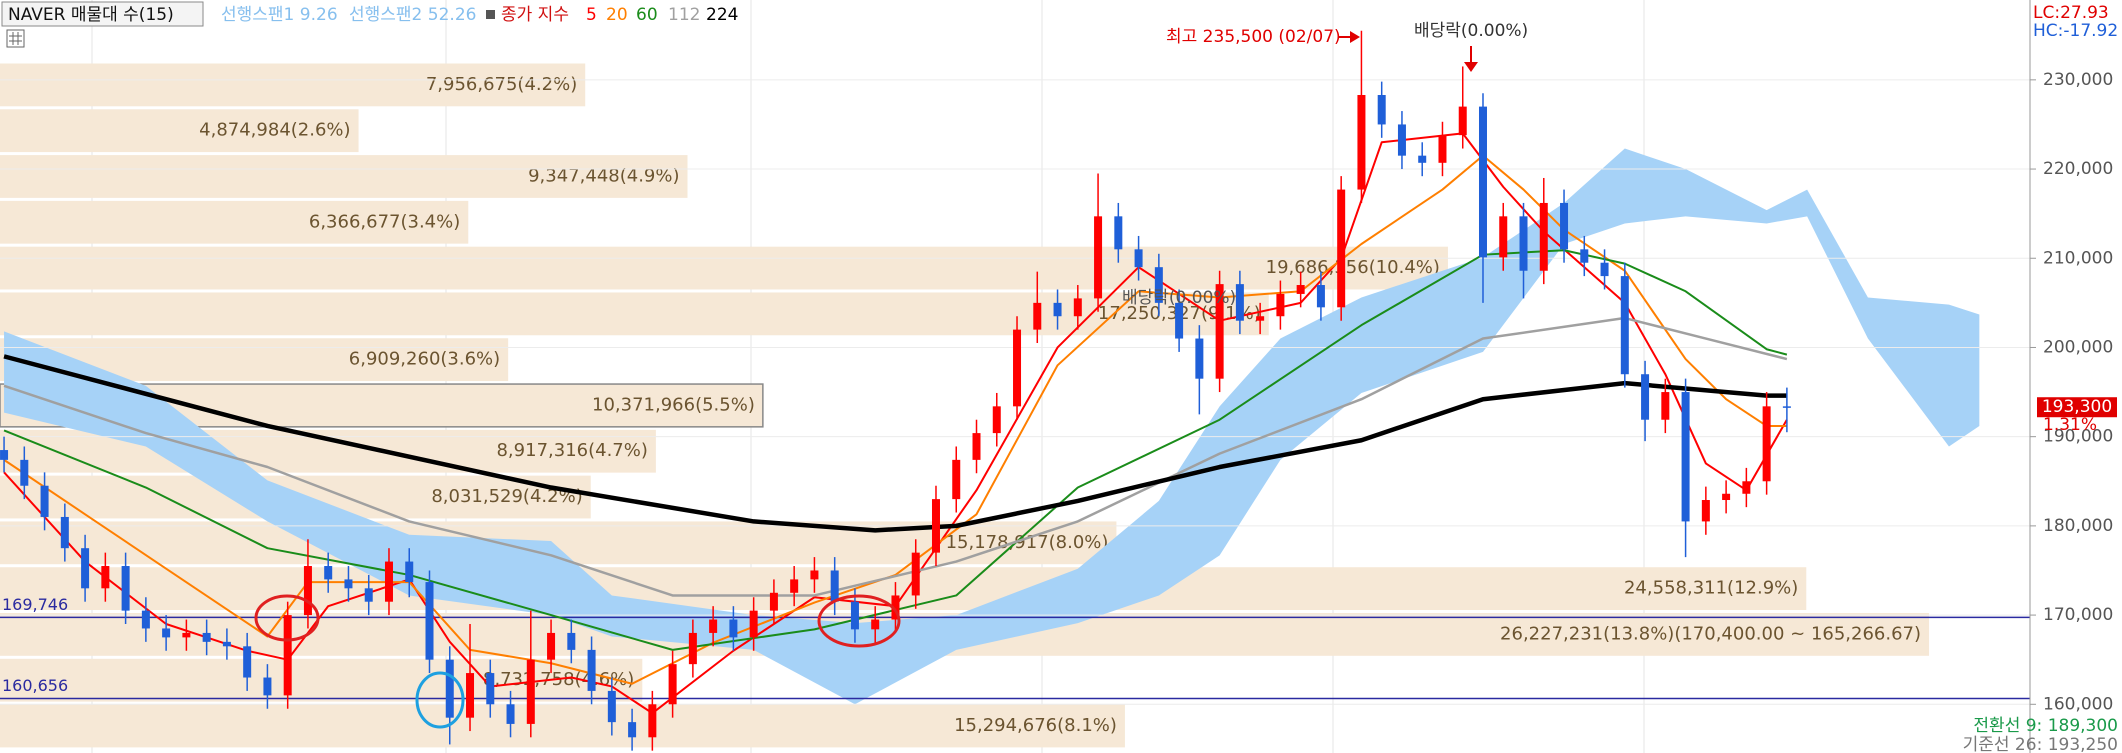 This screenshot has width=2122, height=753. Describe the element at coordinates (412, 15) in the screenshot. I see `span2-label: 선행스팬2 52.26` at that location.